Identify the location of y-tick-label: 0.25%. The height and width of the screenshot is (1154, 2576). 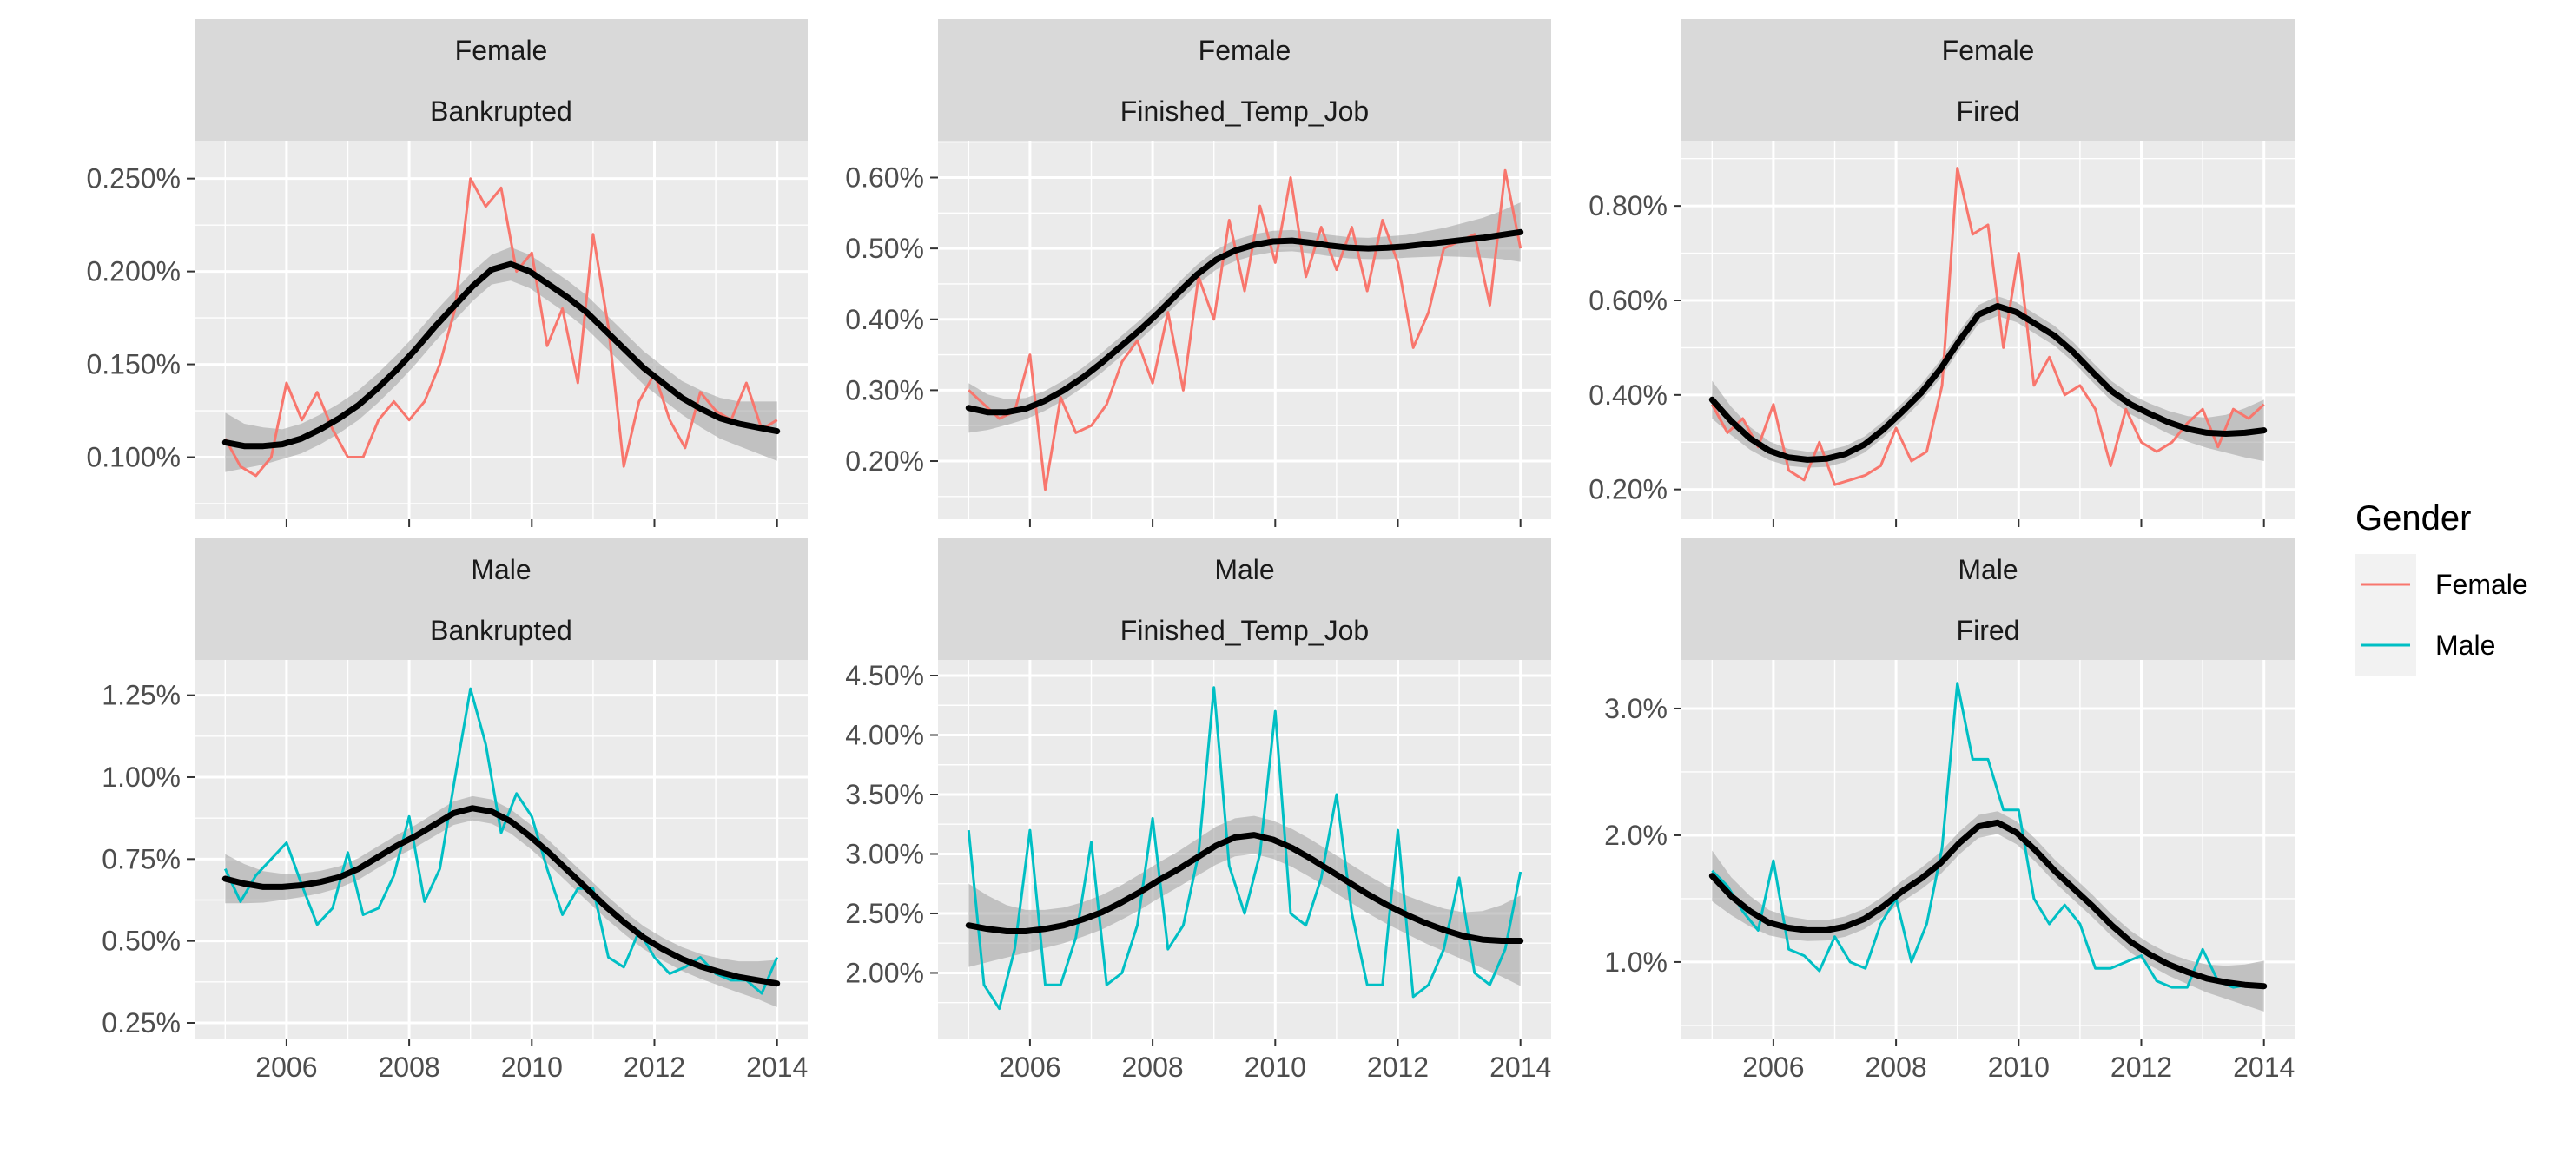
(142, 1023).